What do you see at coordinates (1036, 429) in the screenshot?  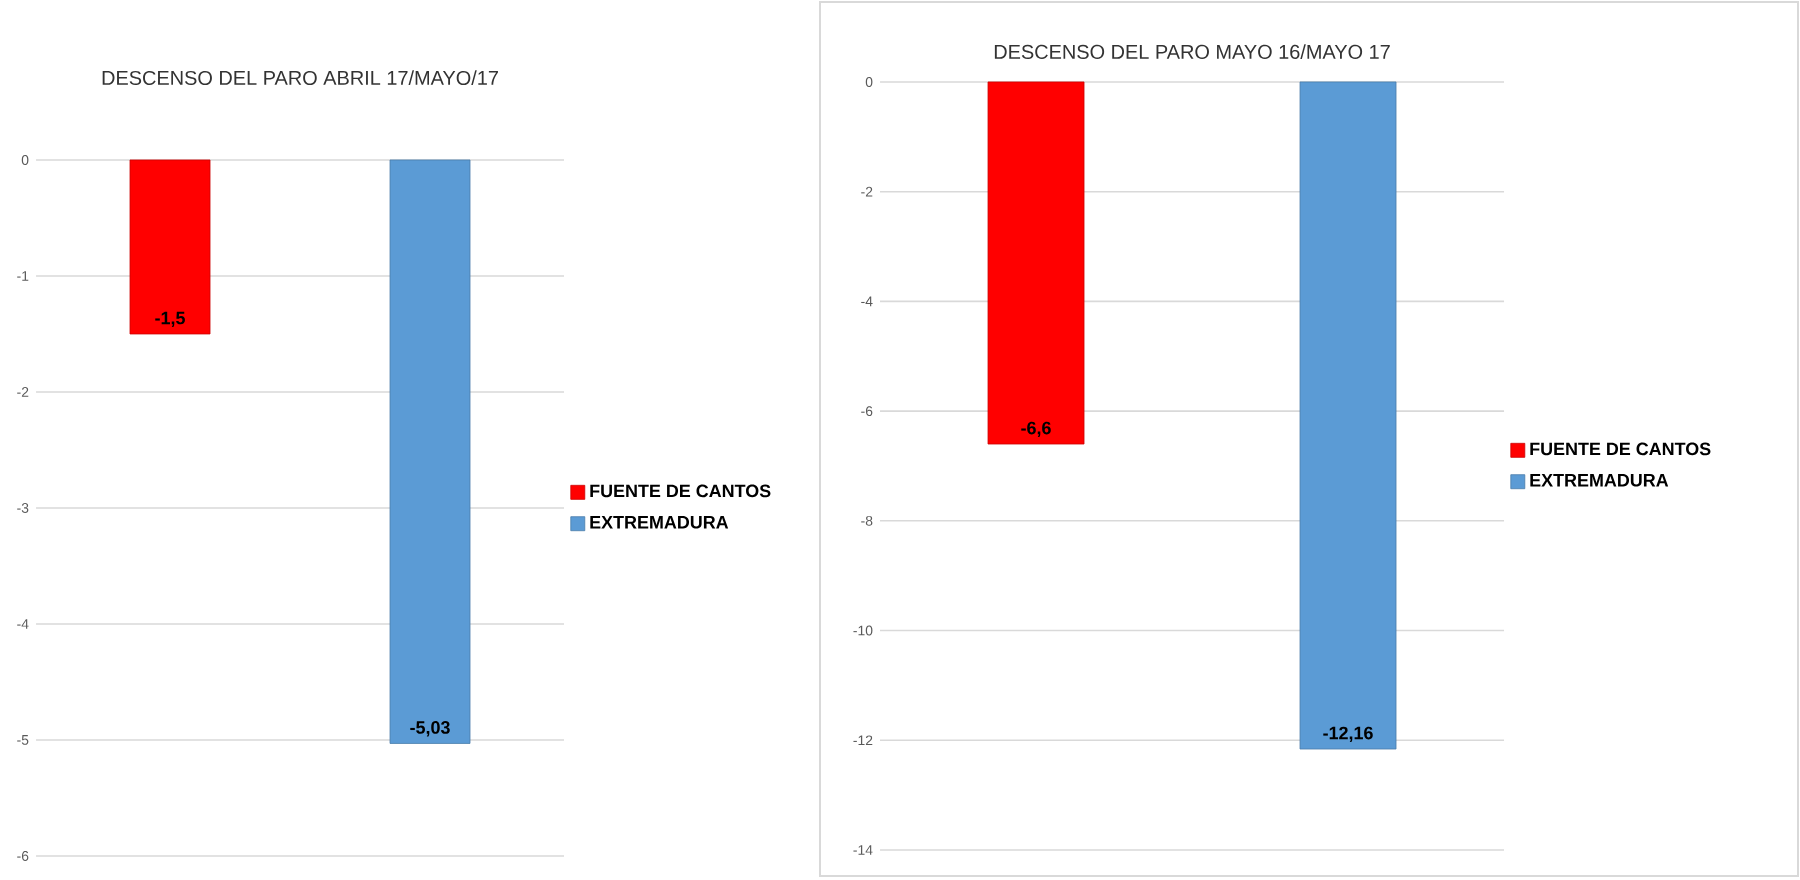 I see `data-label: -6,6` at bounding box center [1036, 429].